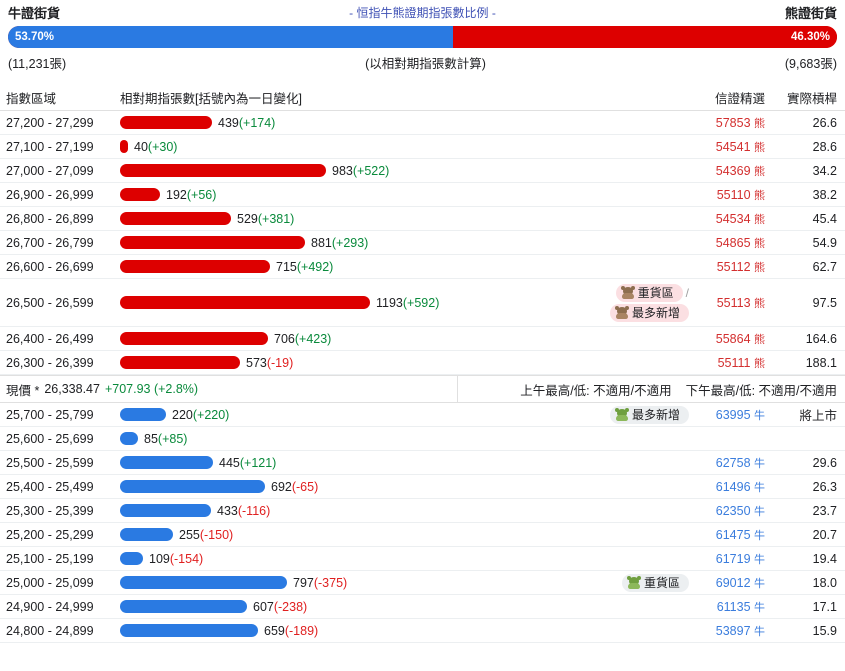  Describe the element at coordinates (740, 630) in the screenshot. I see `warrant-code-number: 53897 牛` at that location.